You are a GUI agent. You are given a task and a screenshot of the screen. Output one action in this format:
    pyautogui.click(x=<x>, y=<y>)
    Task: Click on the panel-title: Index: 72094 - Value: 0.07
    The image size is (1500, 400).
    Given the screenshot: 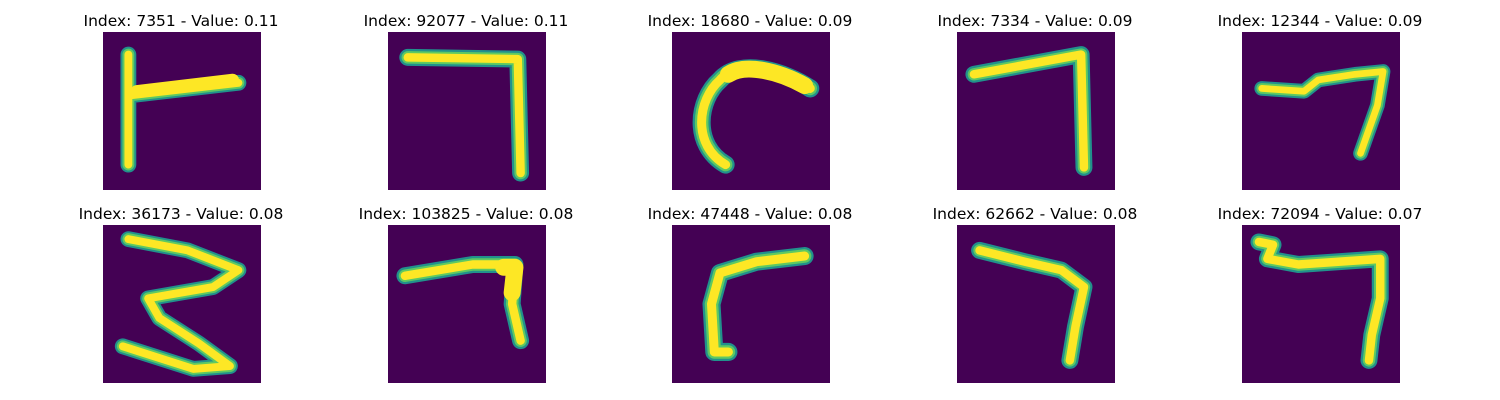 What is the action you would take?
    pyautogui.click(x=1320, y=214)
    